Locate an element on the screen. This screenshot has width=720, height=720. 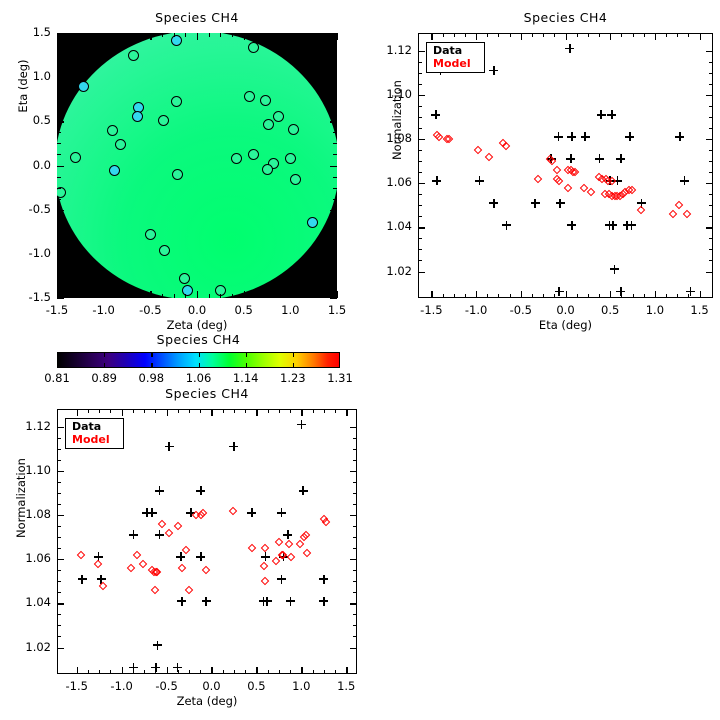
colorbar-tick is located at coordinates (293, 354).